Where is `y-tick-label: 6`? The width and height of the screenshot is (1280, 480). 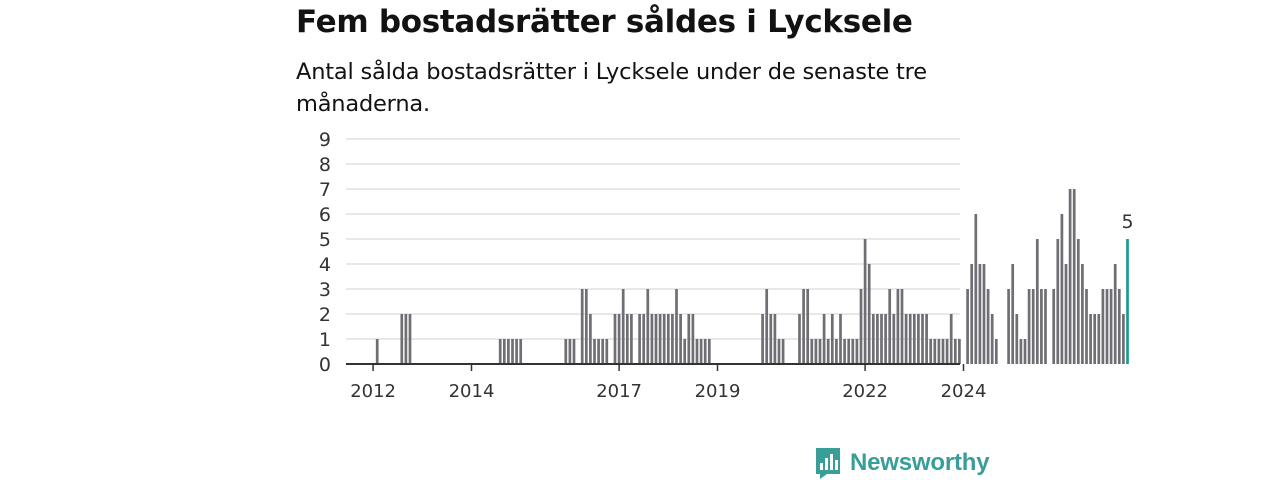 y-tick-label: 6 is located at coordinates (325, 215).